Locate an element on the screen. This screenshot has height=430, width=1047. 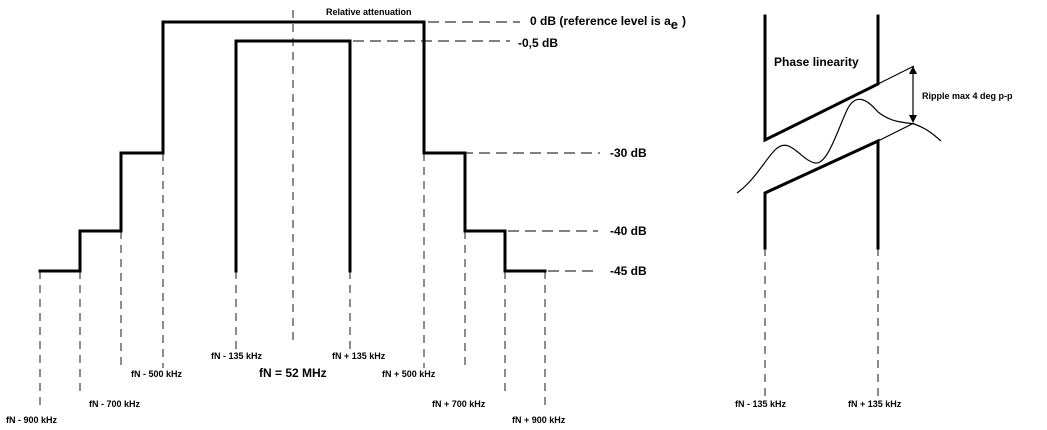
ripple-arrow-top is located at coordinates (913, 70).